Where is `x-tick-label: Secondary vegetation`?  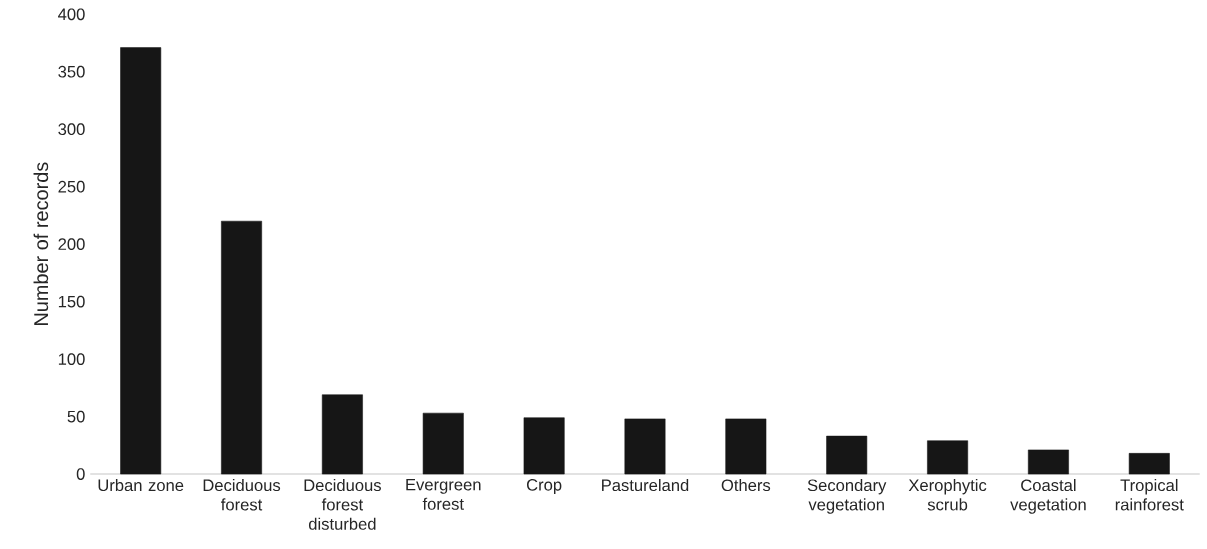 x-tick-label: Secondary vegetation is located at coordinates (847, 496).